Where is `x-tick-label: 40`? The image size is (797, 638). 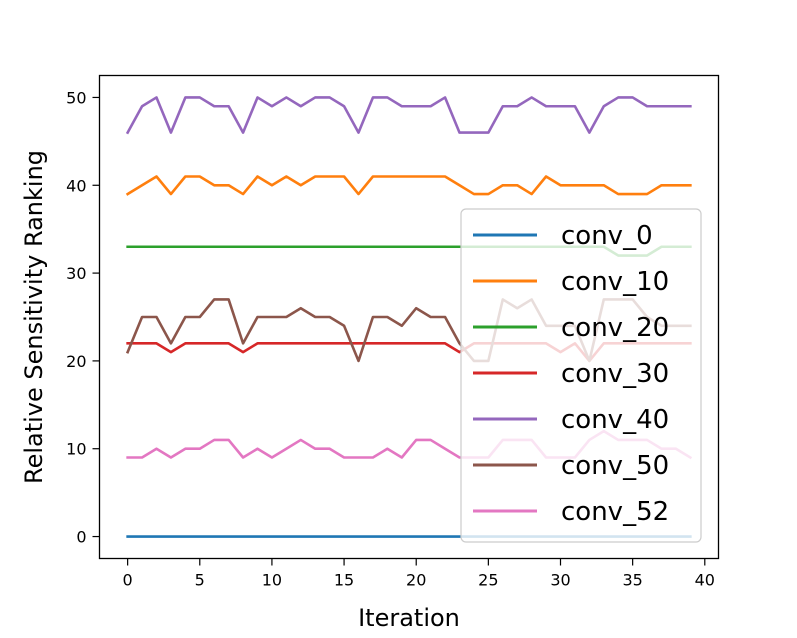
x-tick-label: 40 is located at coordinates (705, 580).